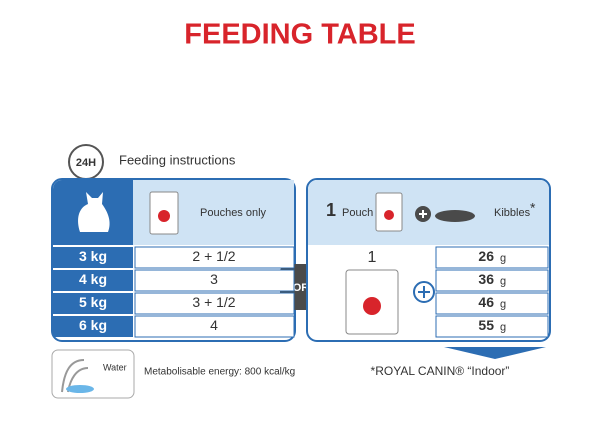  What do you see at coordinates (115, 367) in the screenshot?
I see `water-label: Water` at bounding box center [115, 367].